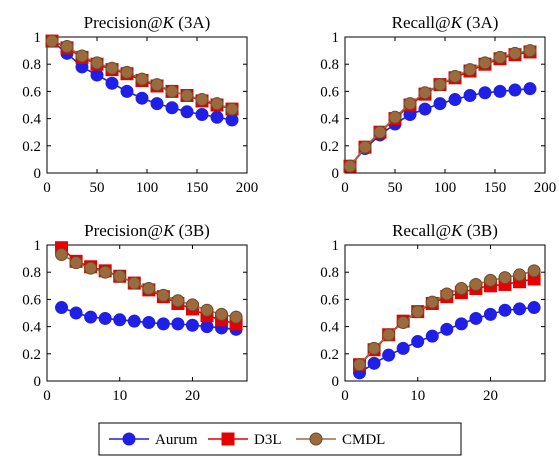 This screenshot has width=559, height=459. Describe the element at coordinates (176, 440) in the screenshot. I see `legend-label-aurum: Aurum` at that location.